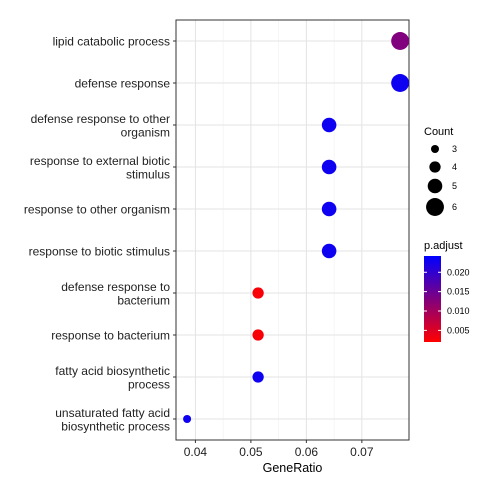 This screenshot has width=480, height=480. I want to click on colorbar-label: 0.020, so click(458, 272).